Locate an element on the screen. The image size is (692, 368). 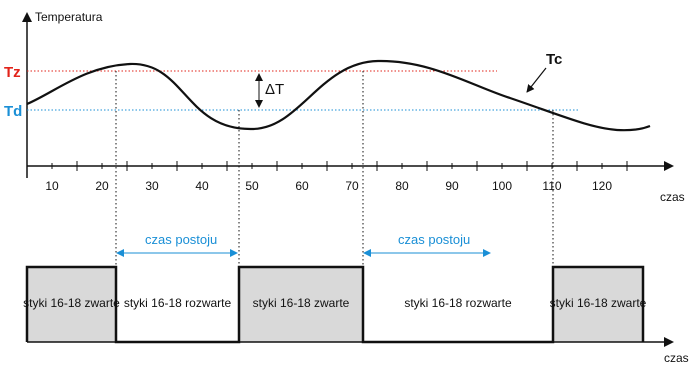
x-tick-label: 30 is located at coordinates (152, 186).